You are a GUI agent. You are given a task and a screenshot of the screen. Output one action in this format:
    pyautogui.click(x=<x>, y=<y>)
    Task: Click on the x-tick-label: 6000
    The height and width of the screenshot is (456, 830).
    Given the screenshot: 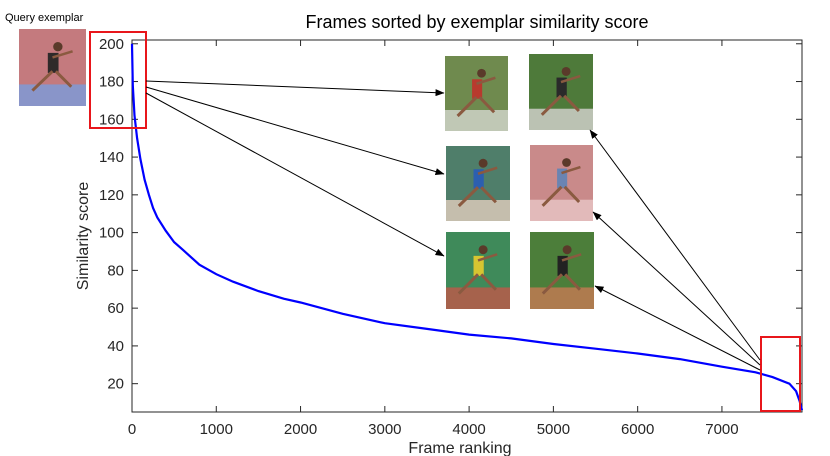 What is the action you would take?
    pyautogui.click(x=637, y=429)
    